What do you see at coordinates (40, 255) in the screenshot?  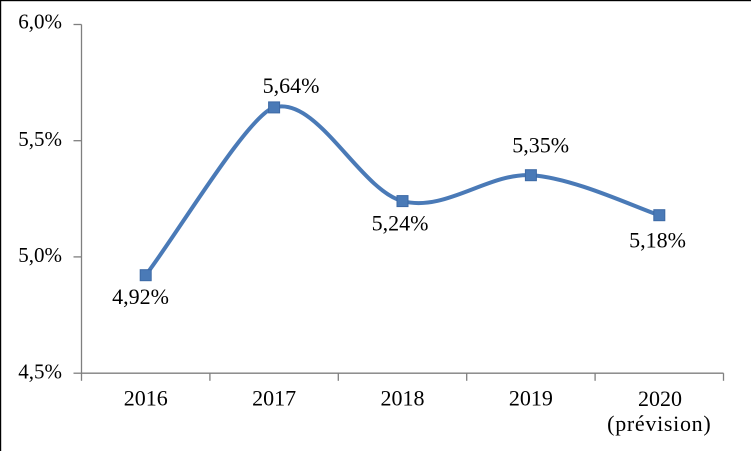 I see `svg-text: 5,0%` at bounding box center [40, 255].